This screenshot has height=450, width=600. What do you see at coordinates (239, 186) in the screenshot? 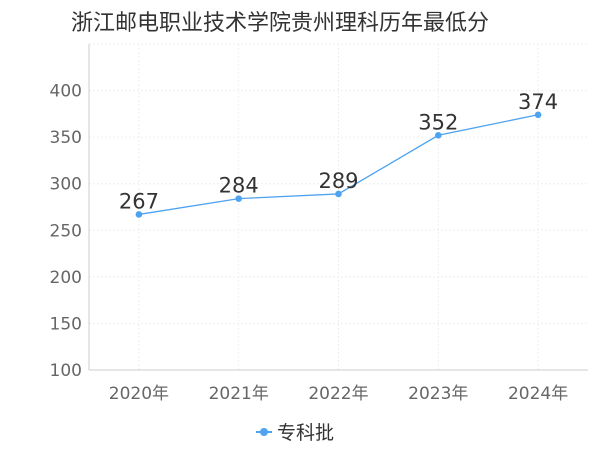
I see `data-label: 284` at bounding box center [239, 186].